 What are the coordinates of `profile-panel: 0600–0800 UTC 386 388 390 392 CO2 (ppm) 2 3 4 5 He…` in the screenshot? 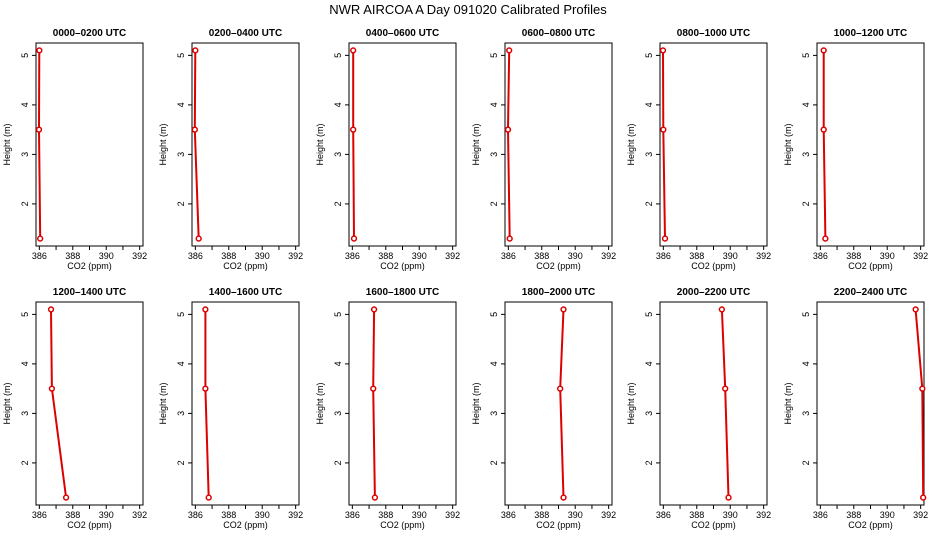 It's located at (543, 149).